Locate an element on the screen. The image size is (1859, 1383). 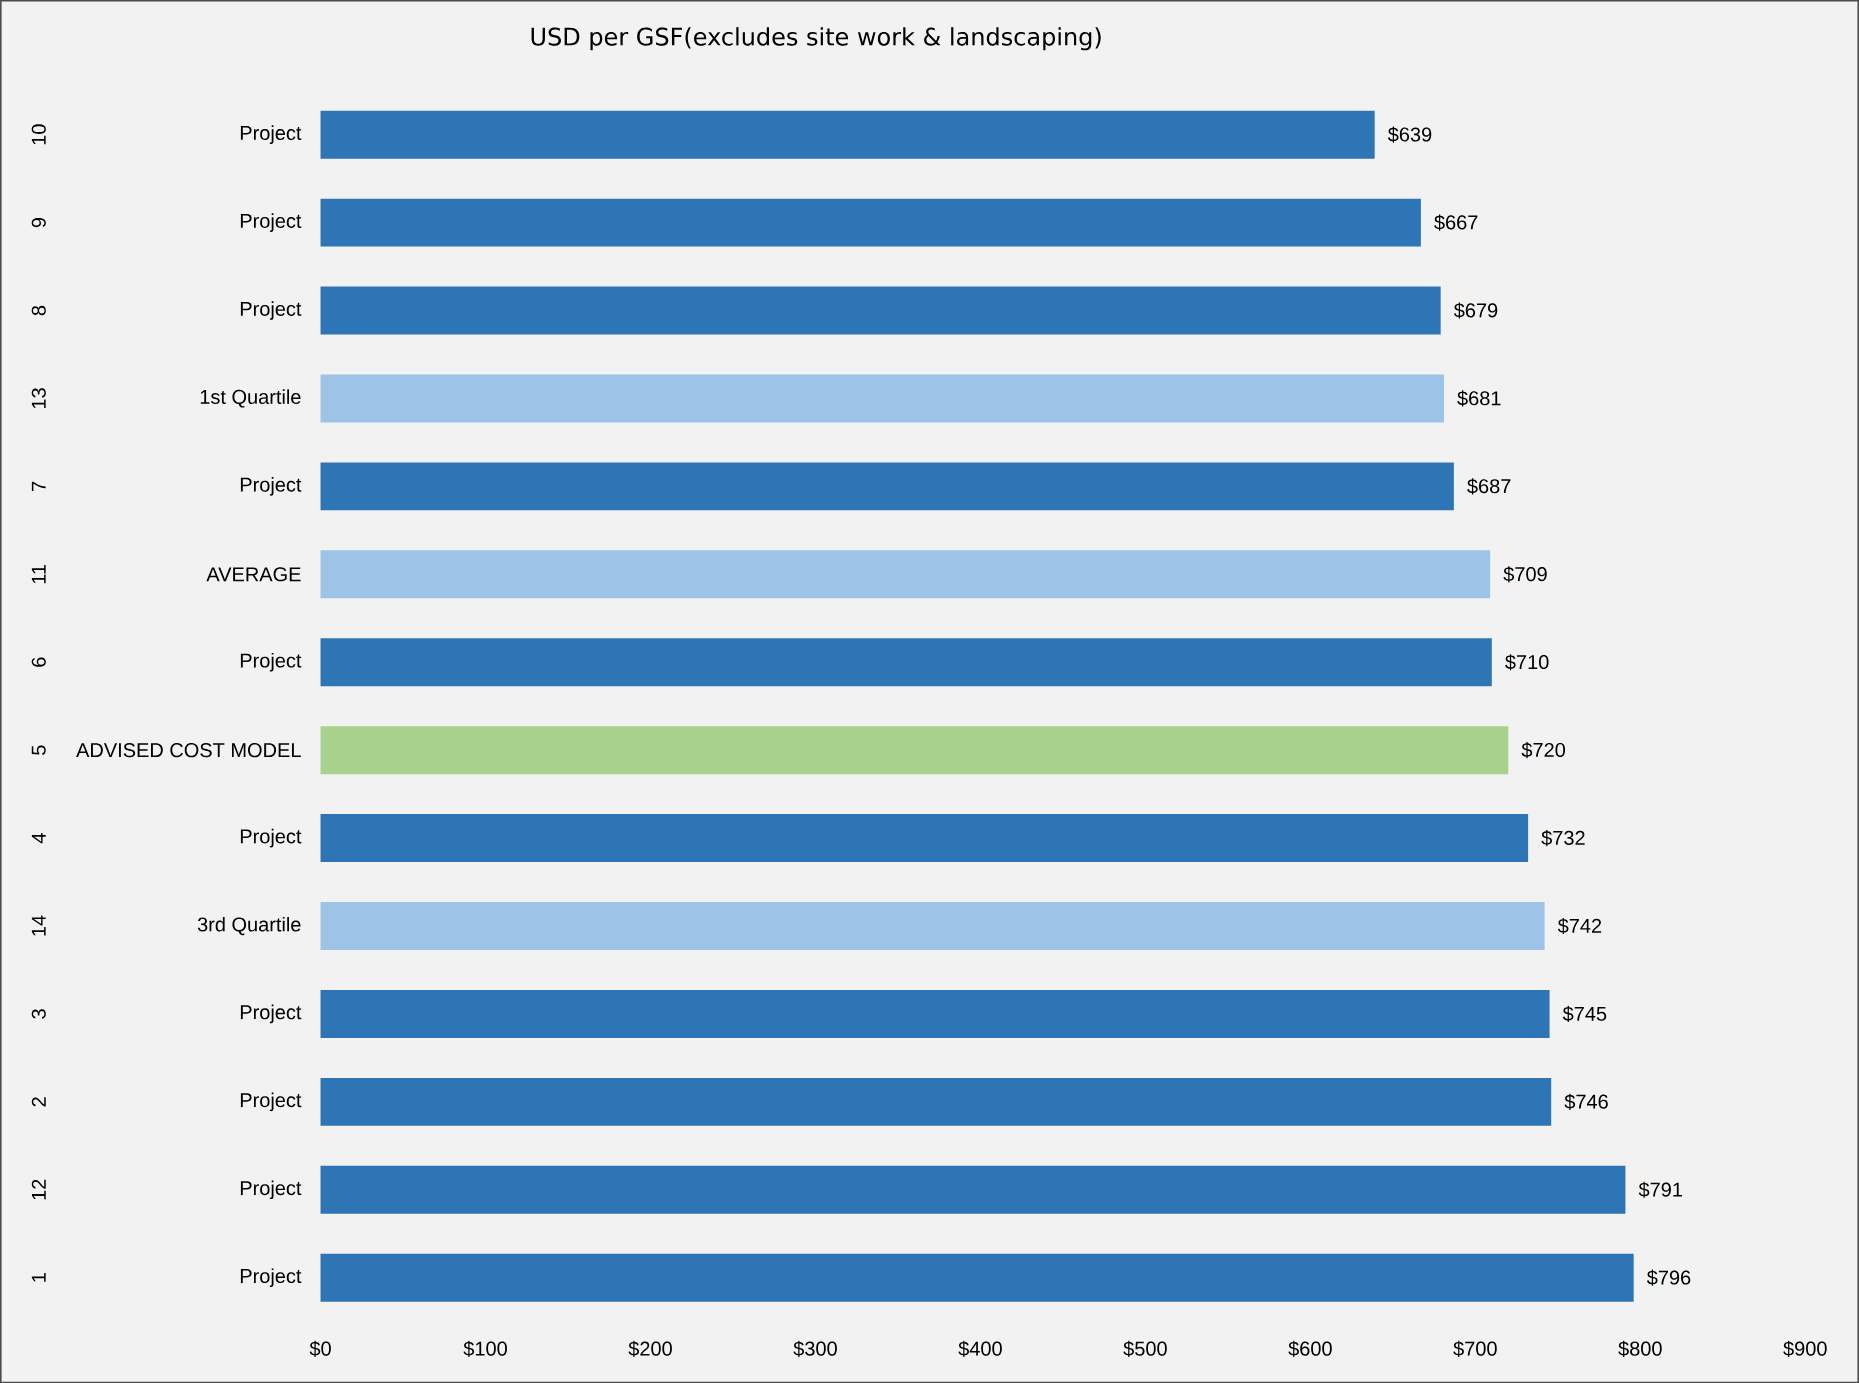
data-label: $720 is located at coordinates (1543, 750).